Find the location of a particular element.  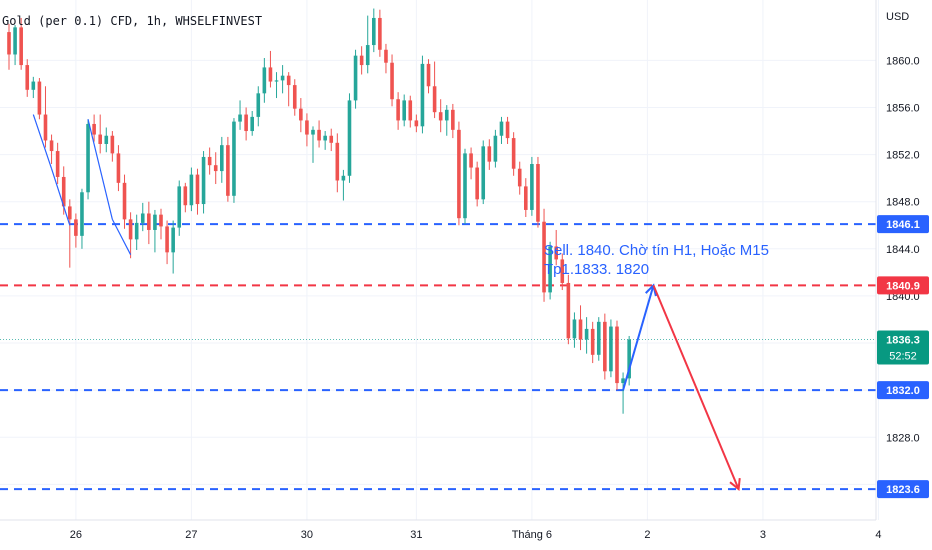

last-price-label: 1836.3 is located at coordinates (903, 341).